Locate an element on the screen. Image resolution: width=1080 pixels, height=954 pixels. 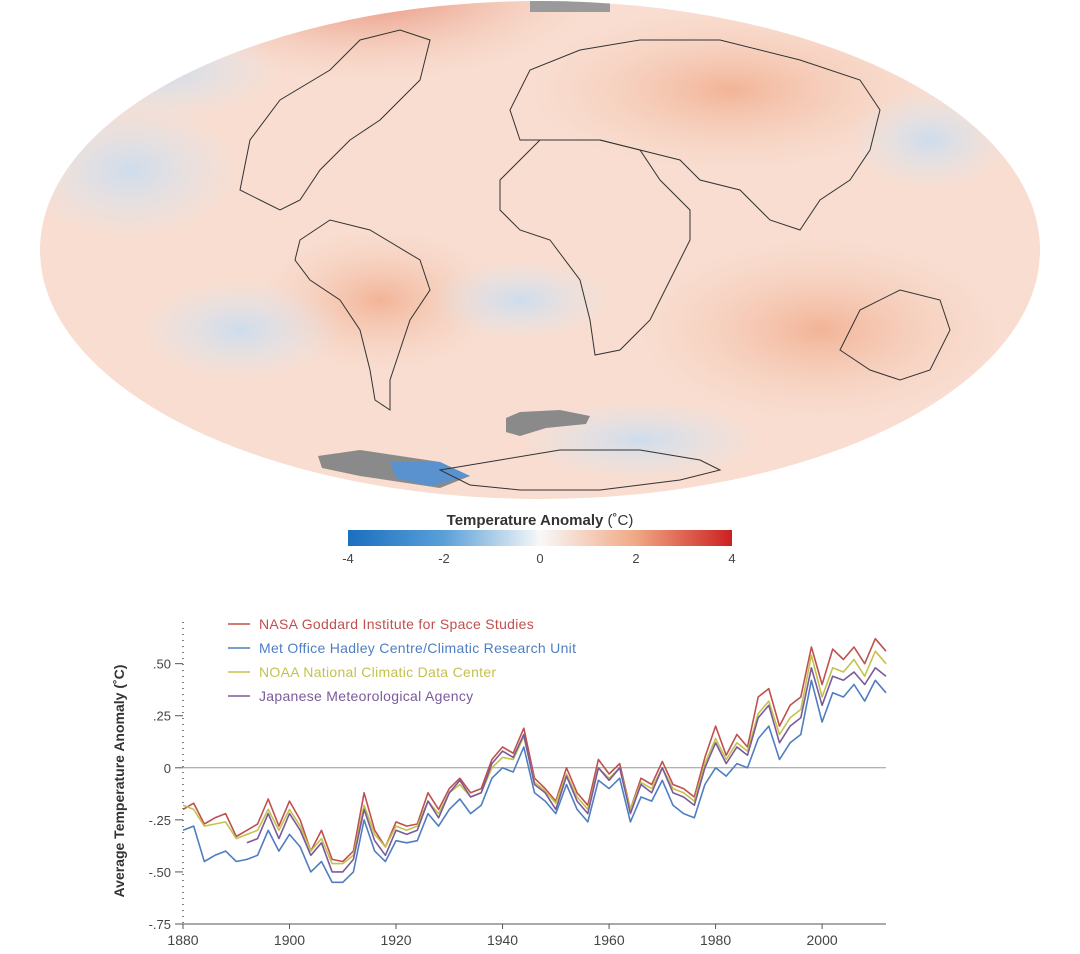
colorbar-tick-label: 4 is located at coordinates (732, 558).